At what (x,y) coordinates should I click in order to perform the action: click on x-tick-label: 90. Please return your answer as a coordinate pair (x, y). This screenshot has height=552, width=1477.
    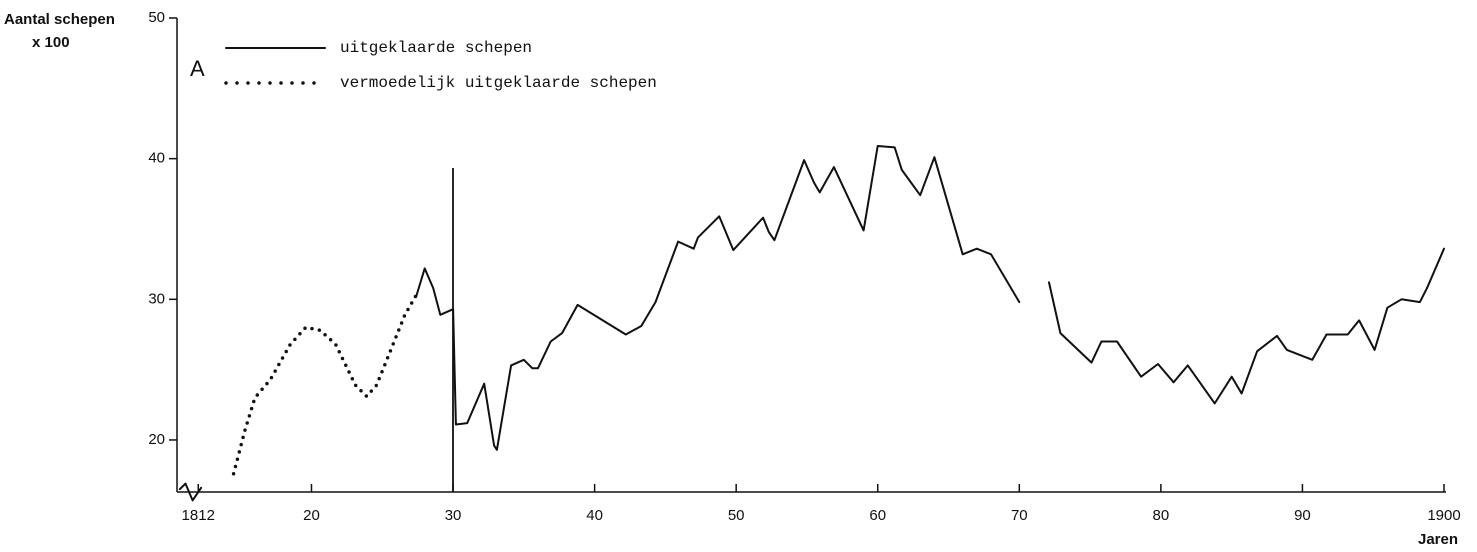
    Looking at the image, I should click on (1302, 515).